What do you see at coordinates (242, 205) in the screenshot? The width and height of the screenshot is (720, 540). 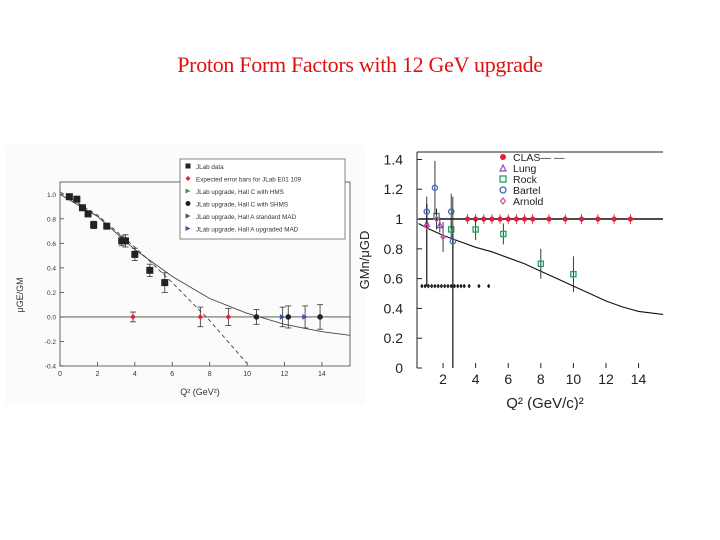 I see `left-legend-label: JLab upgrade, Hall C with SHMS` at bounding box center [242, 205].